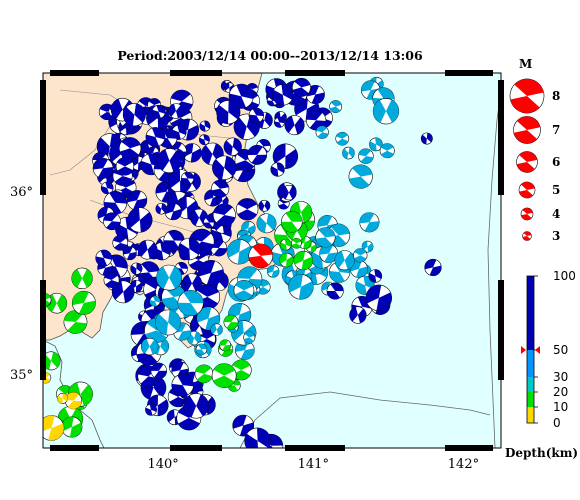 The image size is (580, 500). Describe the element at coordinates (494, 268) in the screenshot. I see `trench-line-east` at that location.